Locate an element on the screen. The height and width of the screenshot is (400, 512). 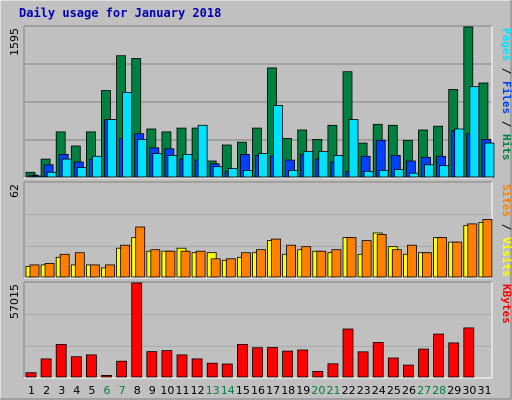
x-tick-day-2: 2 is located at coordinates (46, 390).